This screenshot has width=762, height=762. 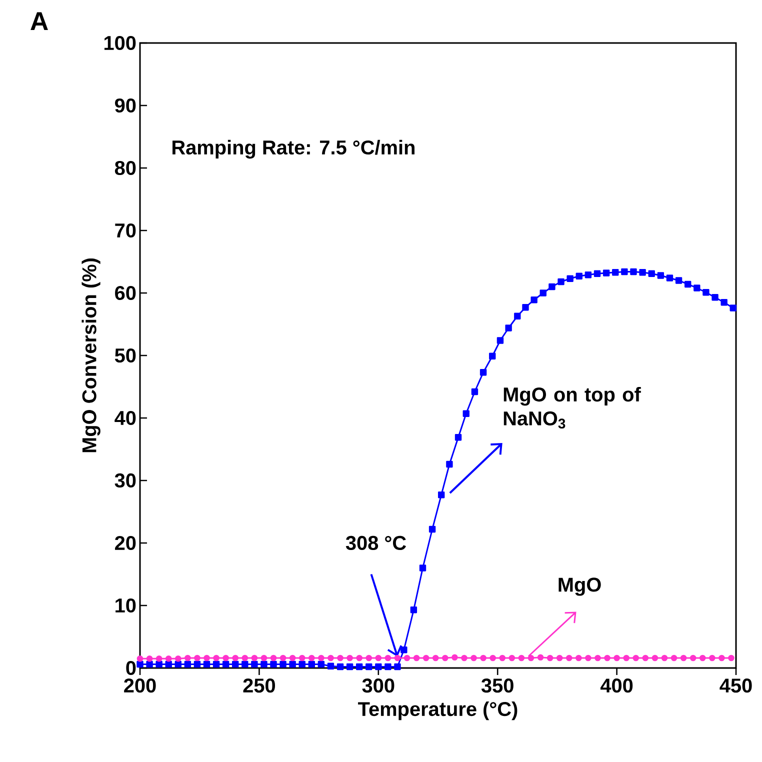 I want to click on series-label: MgO on top of NaNO$_{3}$, so click(x=572, y=407).